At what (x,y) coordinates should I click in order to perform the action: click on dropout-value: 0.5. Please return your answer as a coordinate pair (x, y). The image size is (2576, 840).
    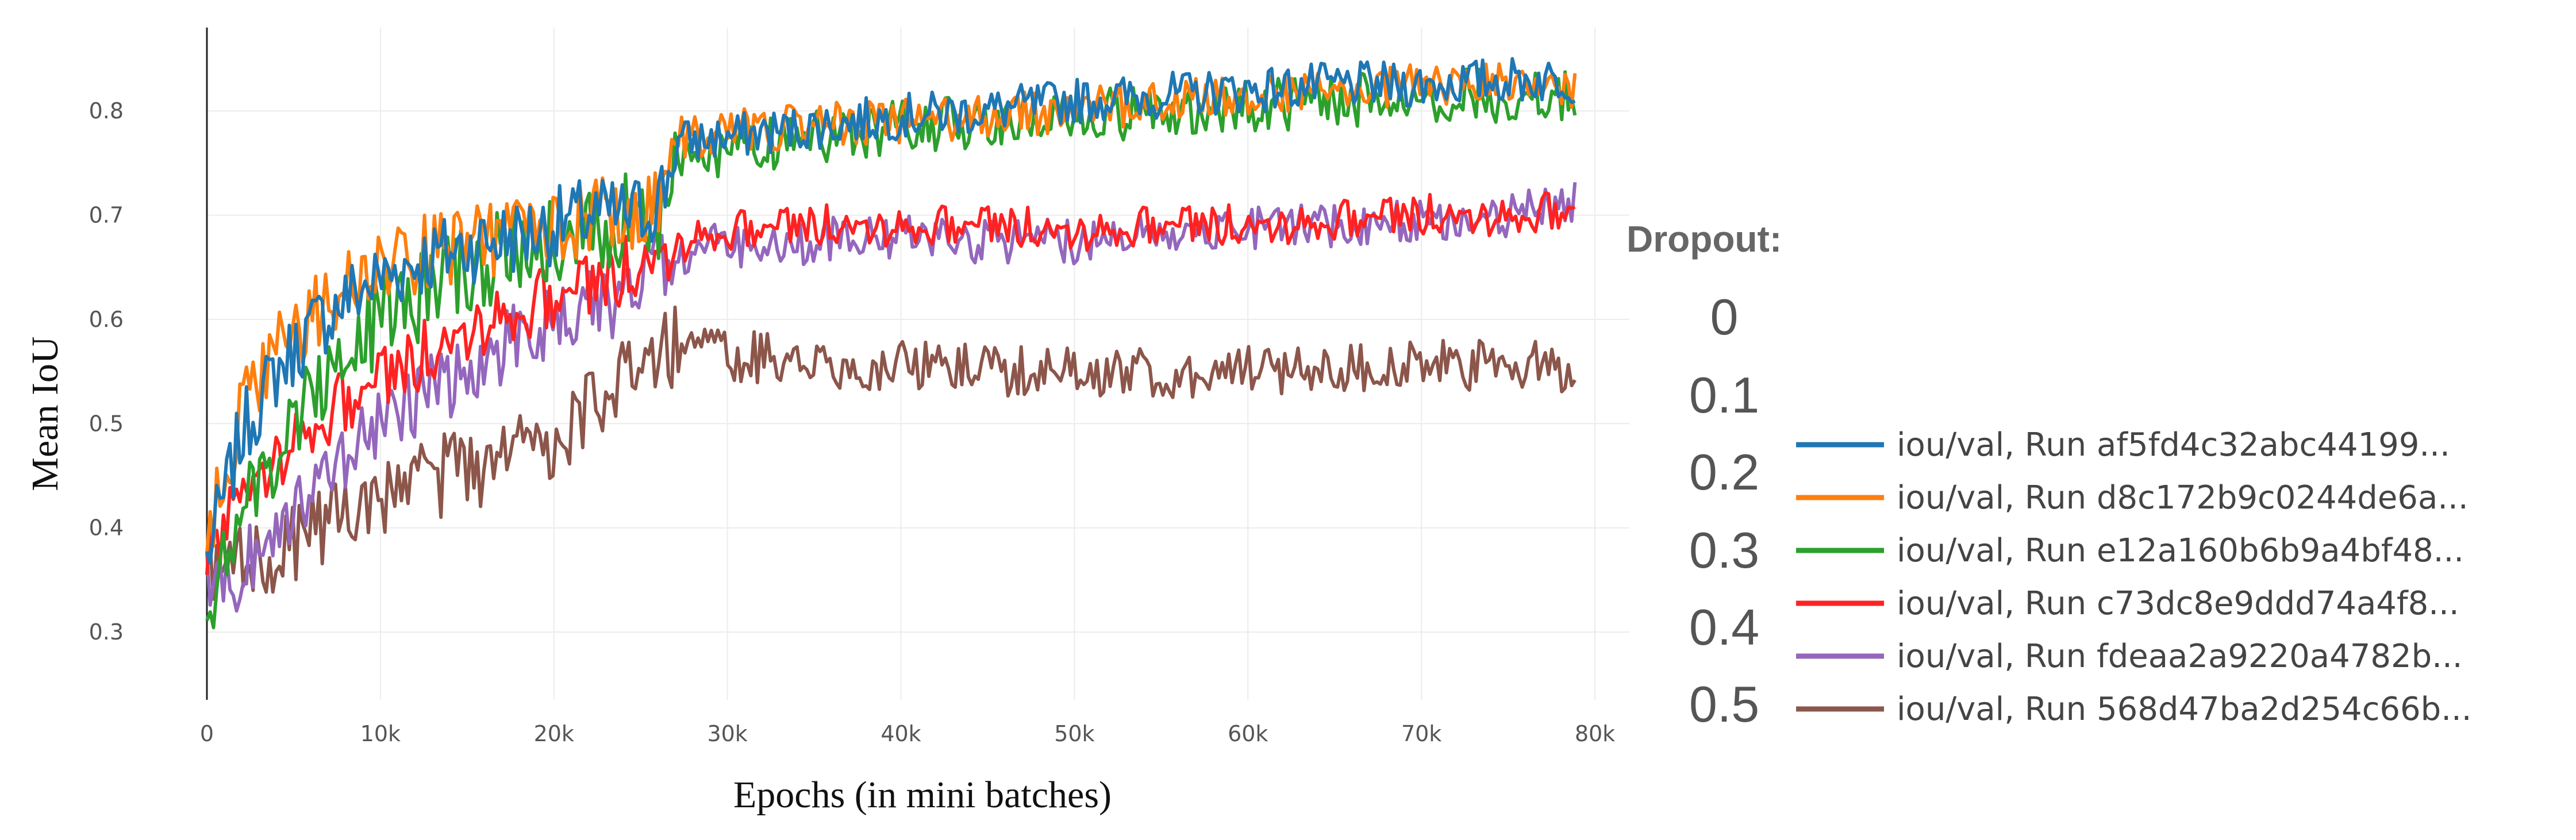
    Looking at the image, I should click on (1724, 705).